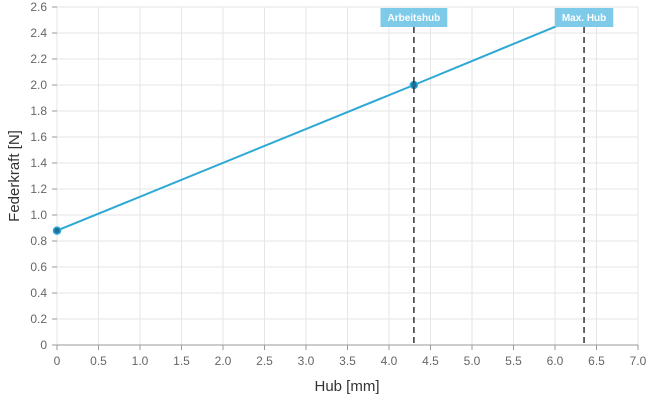 Image resolution: width=650 pixels, height=400 pixels. Describe the element at coordinates (181, 361) in the screenshot. I see `x-tick-label: 1.5` at that location.